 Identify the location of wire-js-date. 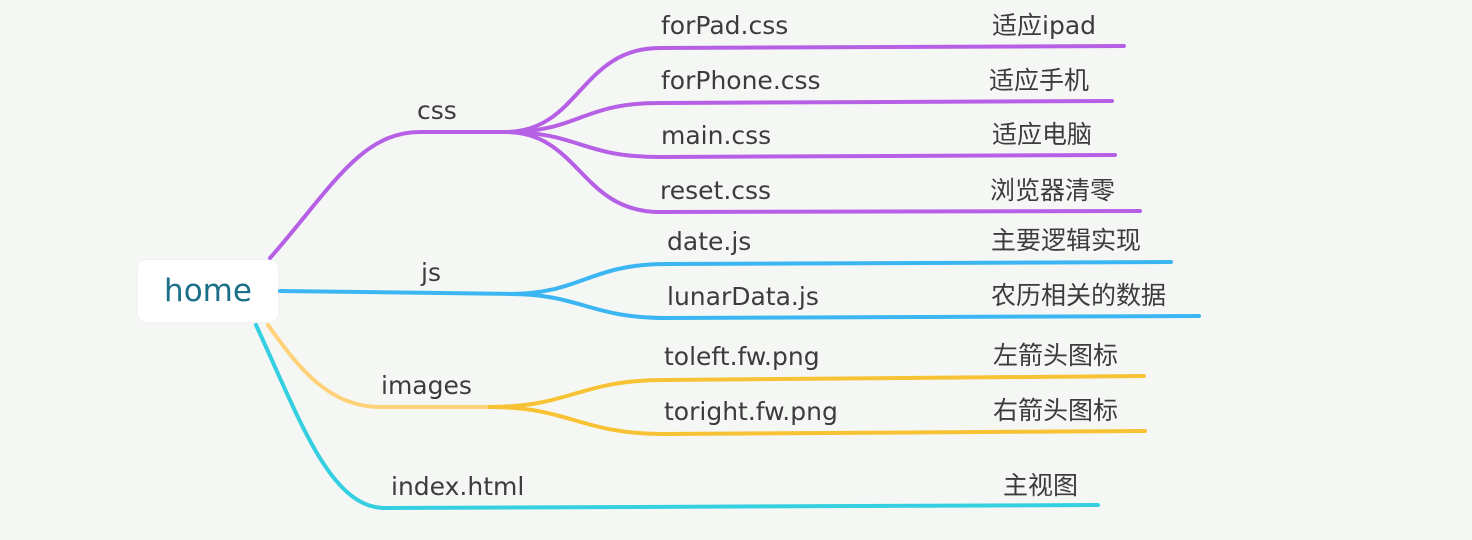
(840, 278).